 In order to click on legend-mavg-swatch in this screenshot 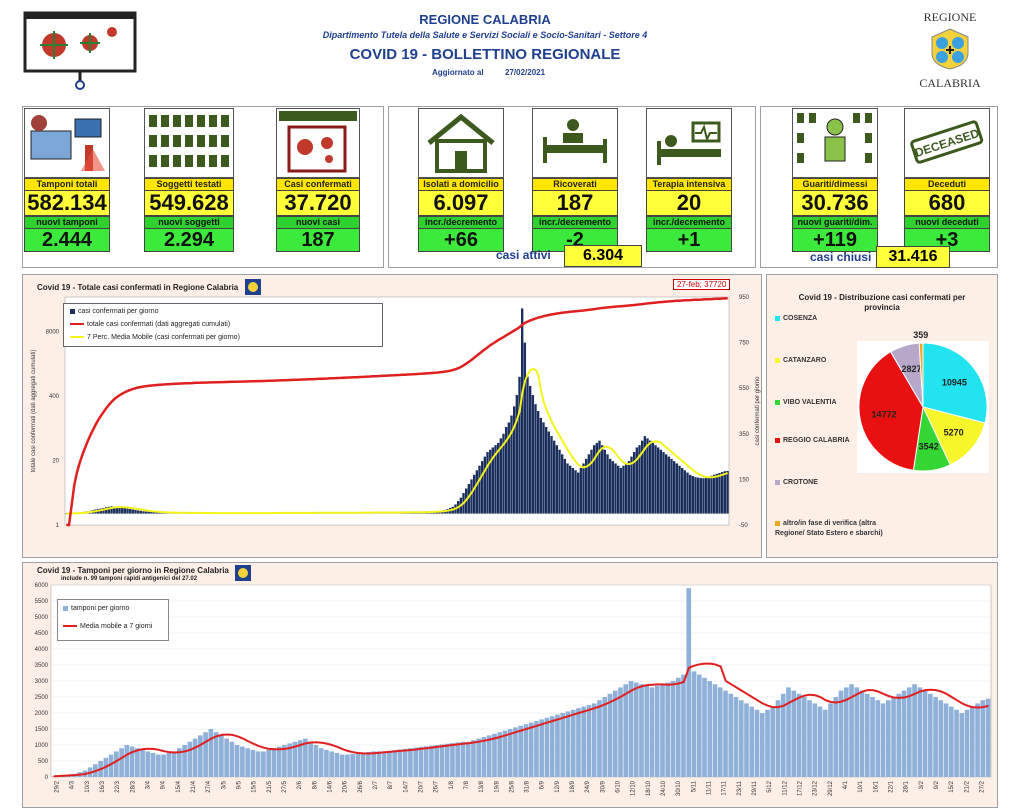, I will do `click(70, 626)`.